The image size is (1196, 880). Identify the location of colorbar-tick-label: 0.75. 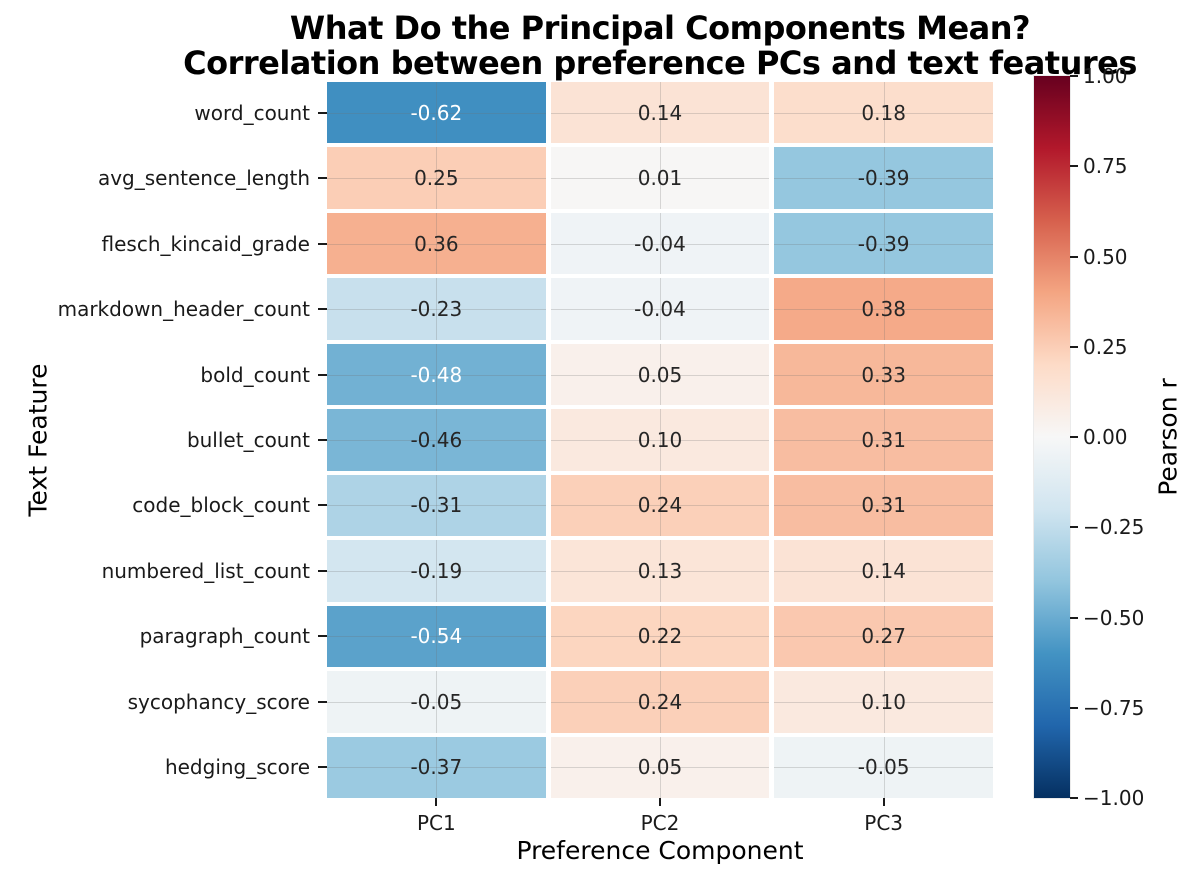
(1105, 166).